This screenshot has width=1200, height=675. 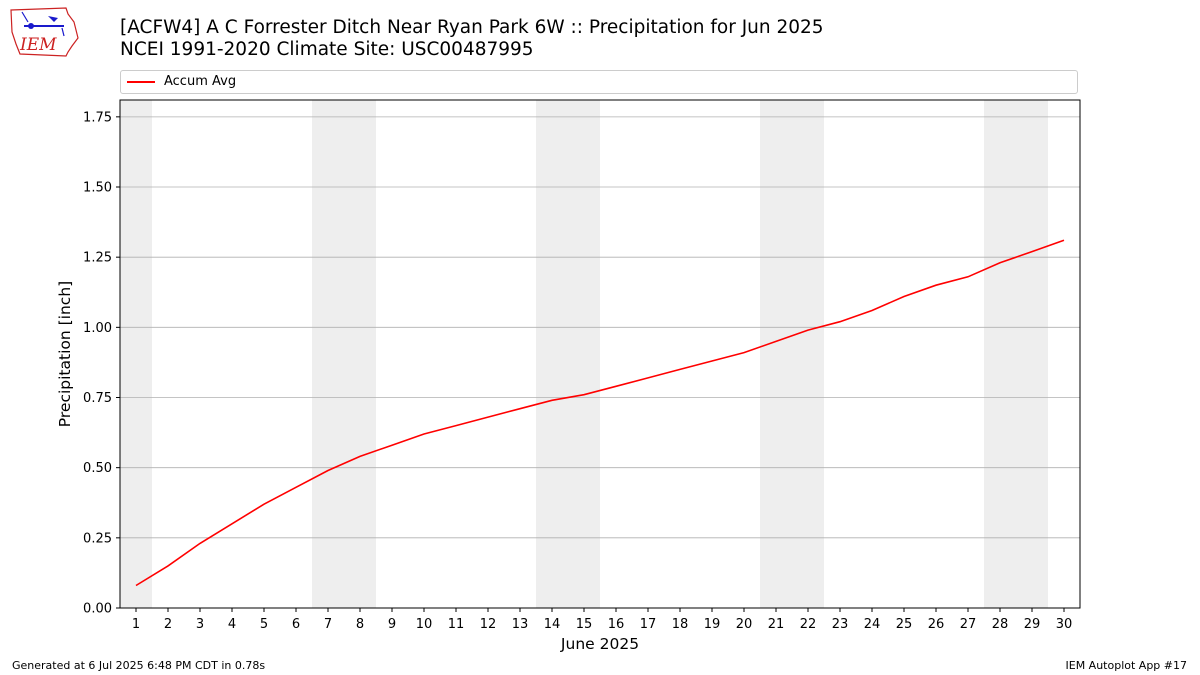 I want to click on x-tick-label: 19, so click(x=712, y=624).